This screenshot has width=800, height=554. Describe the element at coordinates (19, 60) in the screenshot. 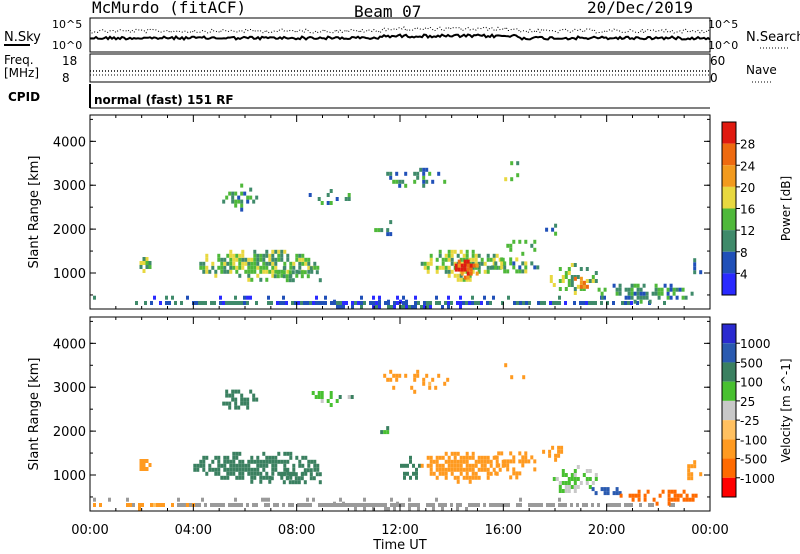

I see `freq-label: Freq.` at that location.